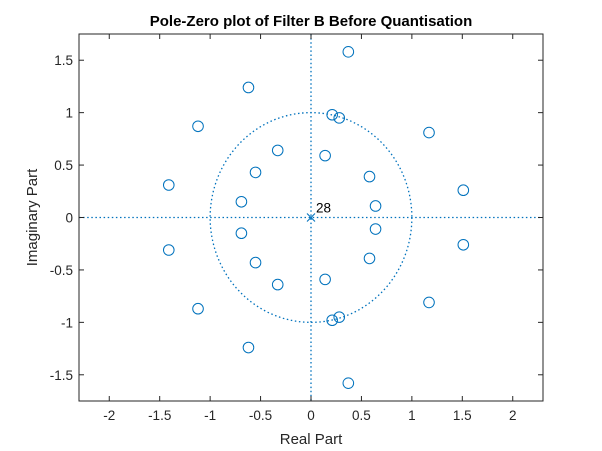 The width and height of the screenshot is (602, 451). I want to click on x-tick-label: 0, so click(311, 415).